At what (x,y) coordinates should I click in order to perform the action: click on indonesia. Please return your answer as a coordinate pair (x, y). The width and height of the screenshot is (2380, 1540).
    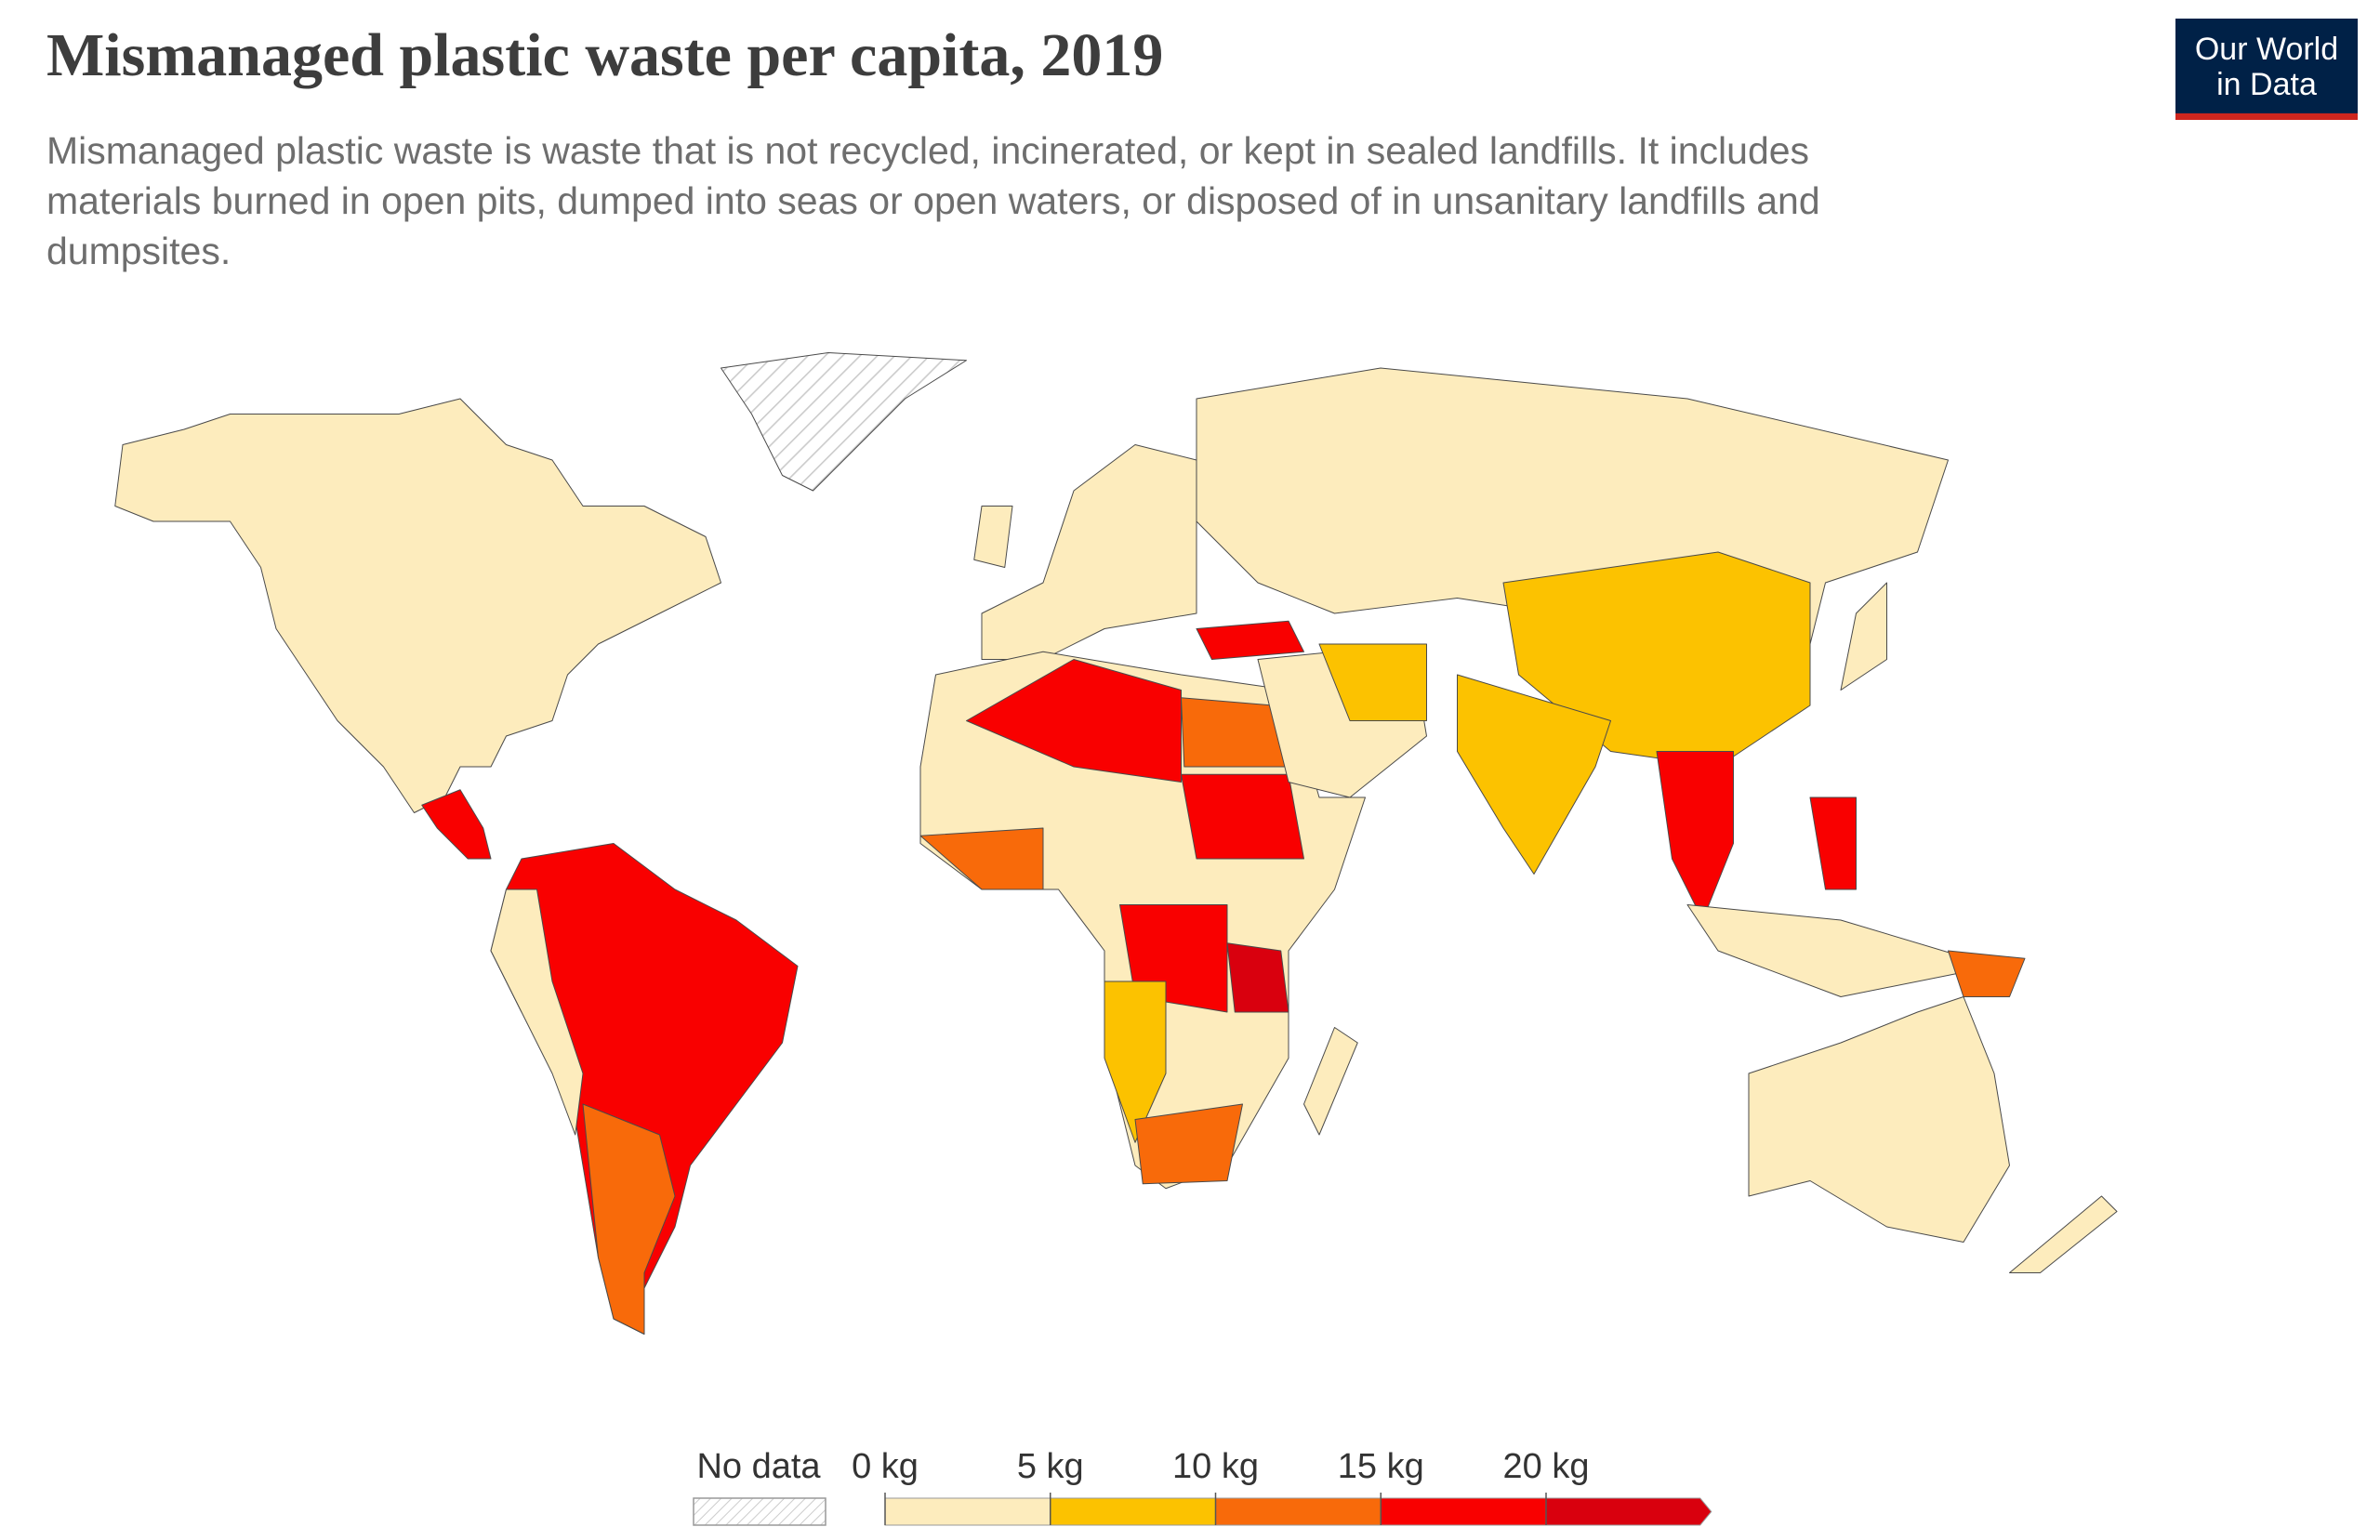
    Looking at the image, I should click on (1840, 950).